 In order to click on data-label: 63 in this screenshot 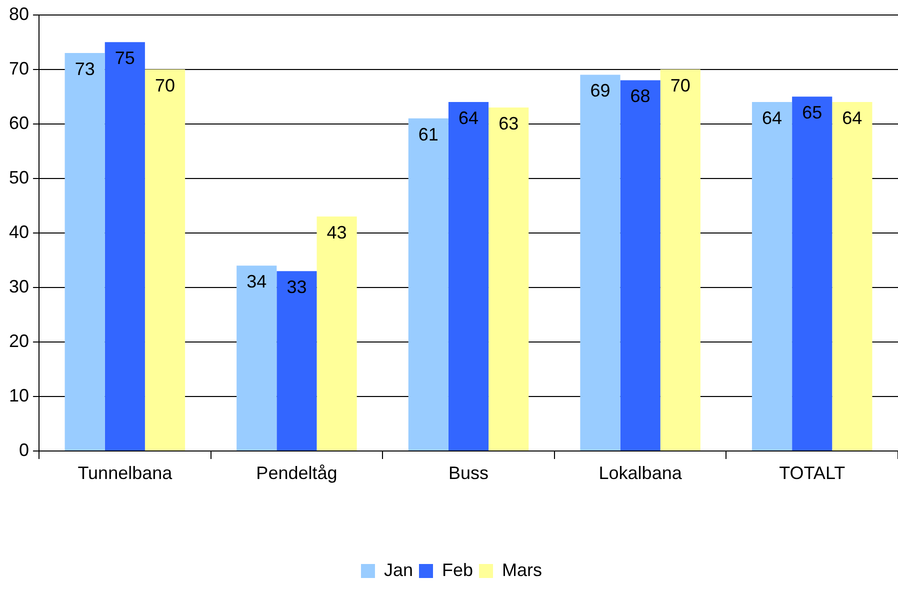, I will do `click(508, 123)`.